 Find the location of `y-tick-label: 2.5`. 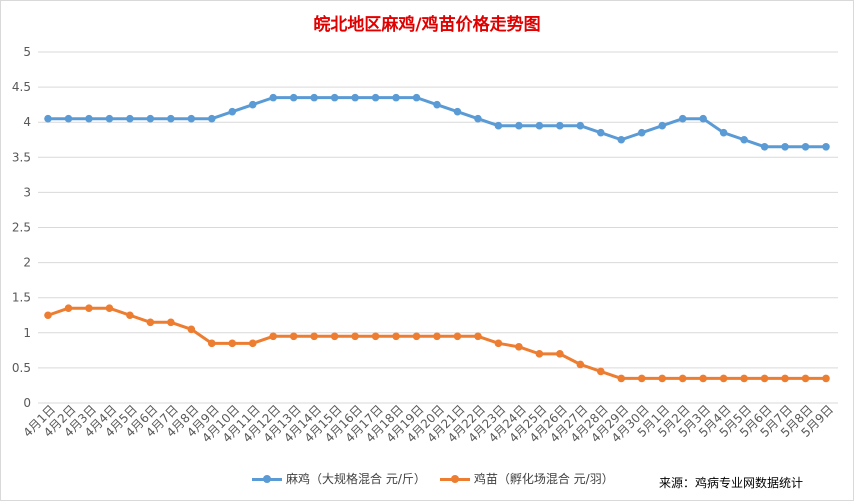

y-tick-label: 2.5 is located at coordinates (21, 228).